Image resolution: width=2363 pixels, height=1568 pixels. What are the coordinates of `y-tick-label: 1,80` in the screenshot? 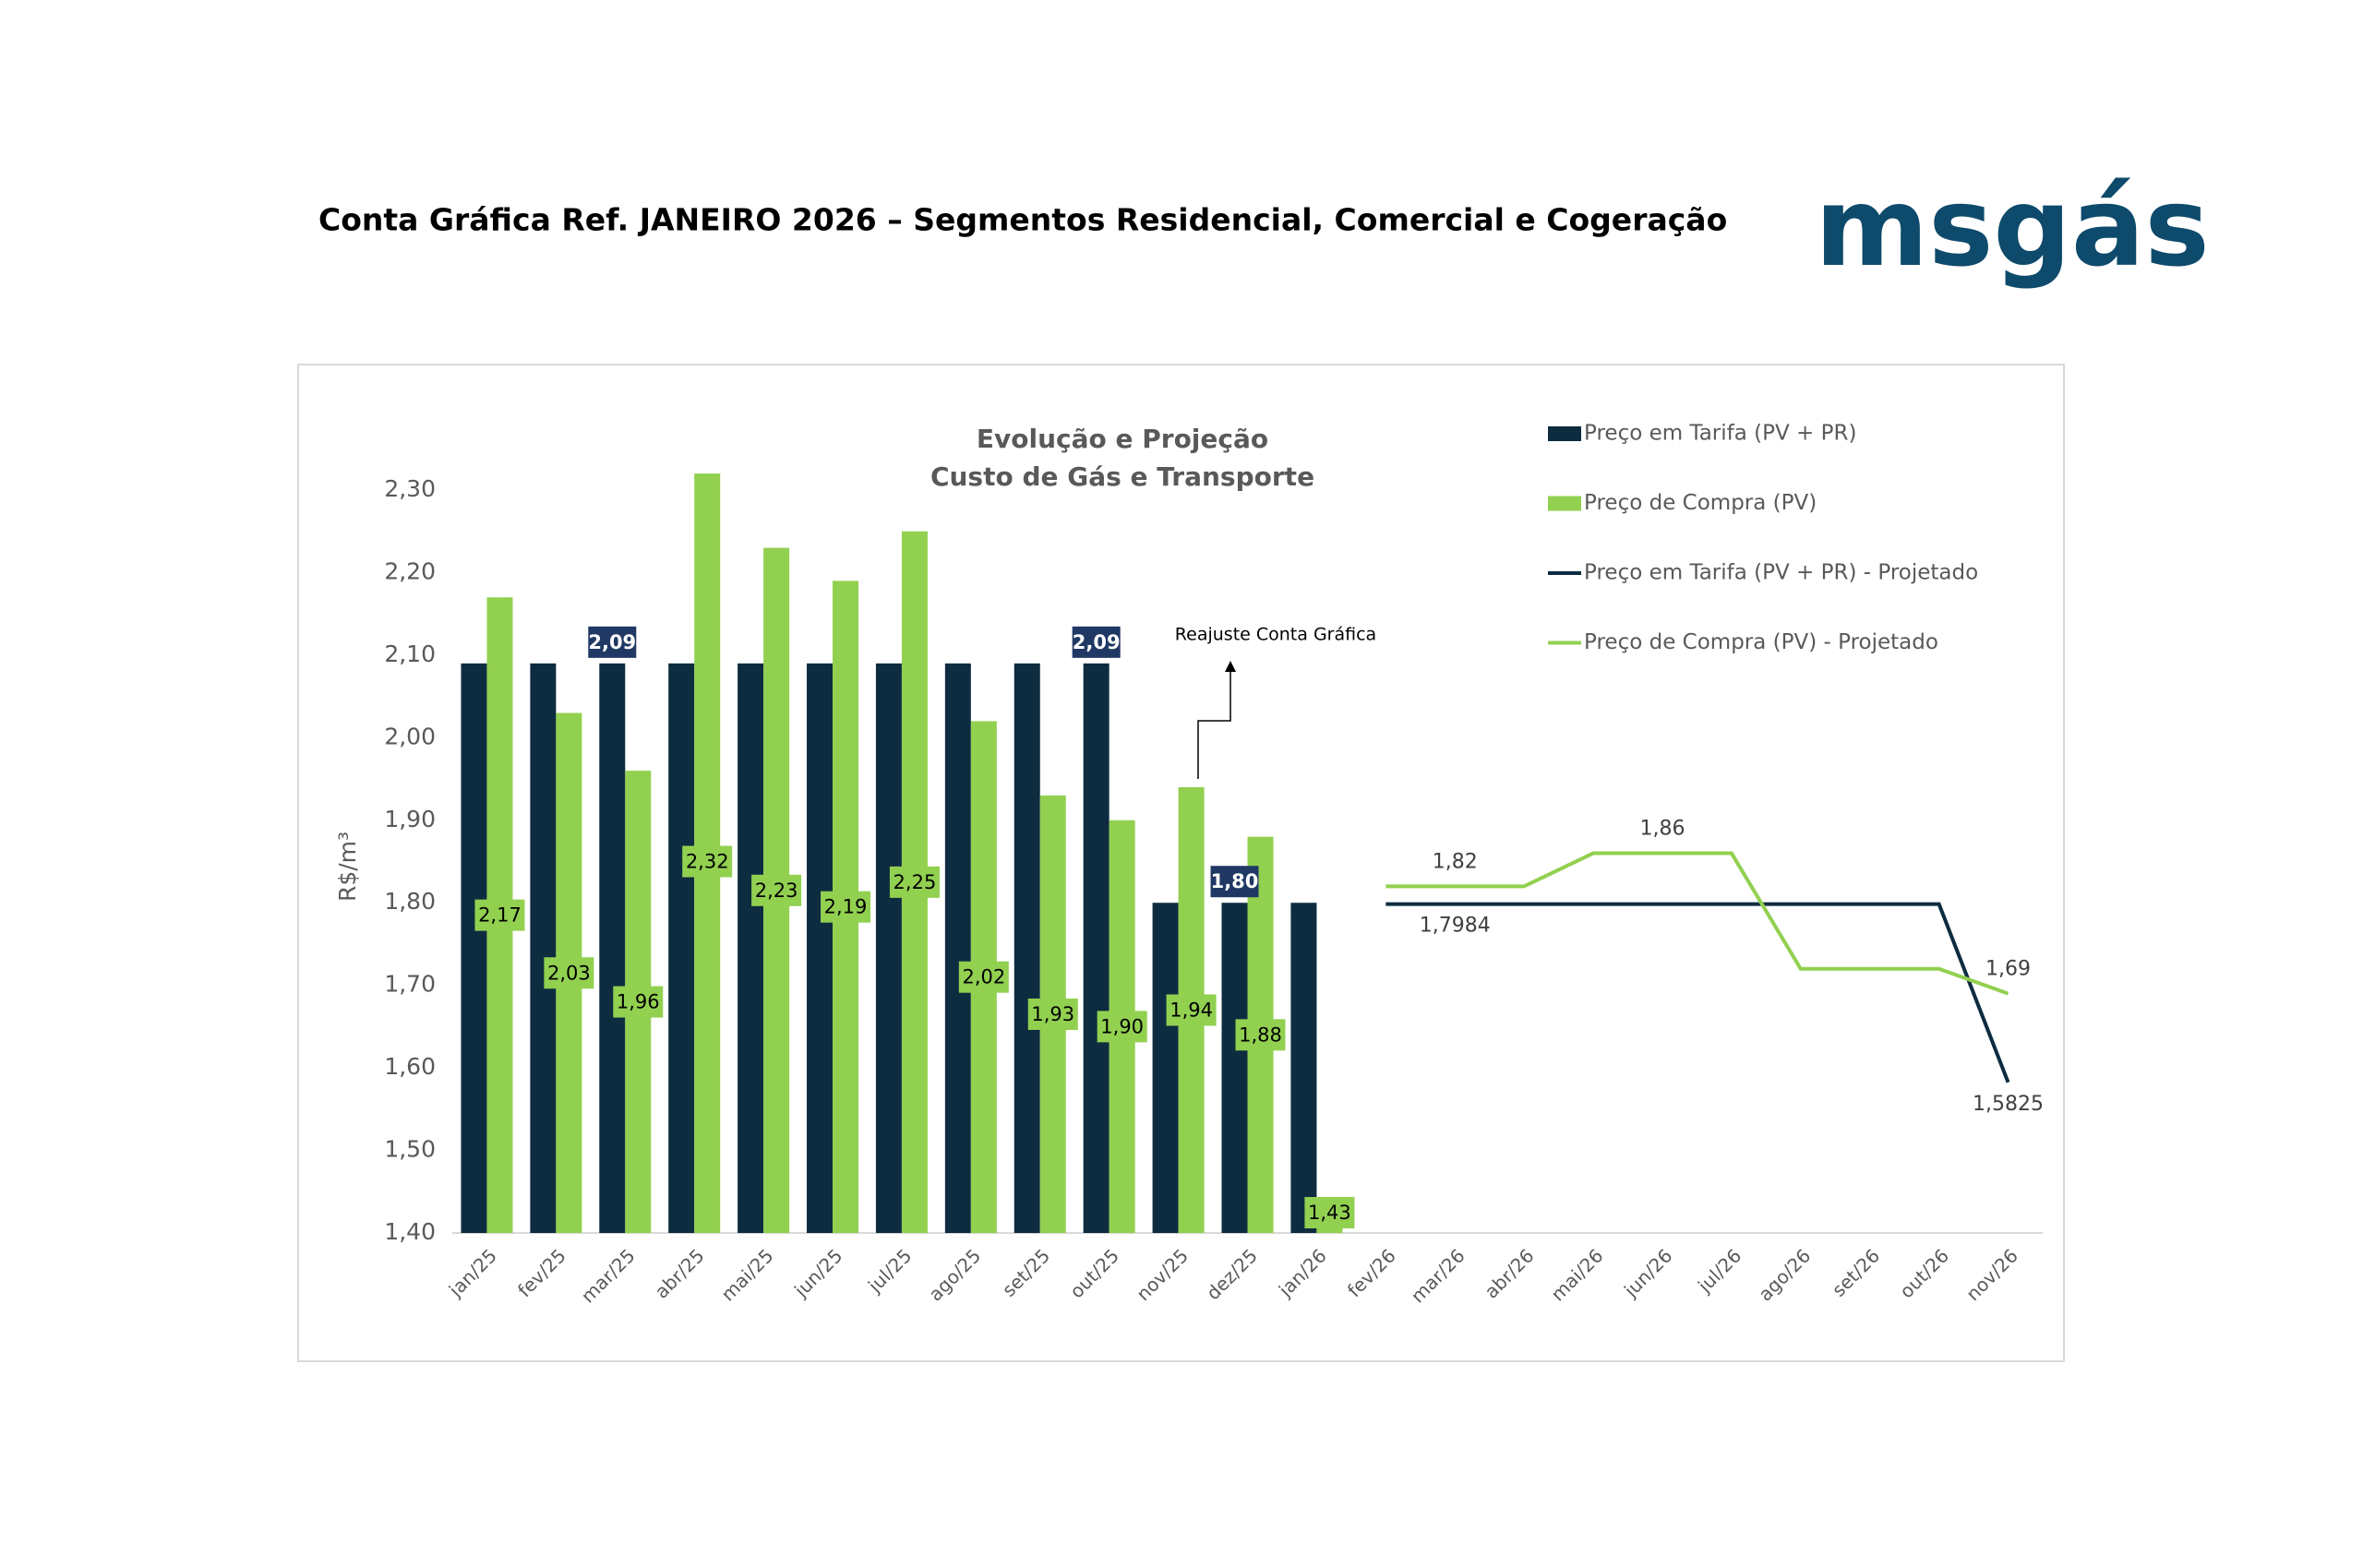 It's located at (410, 902).